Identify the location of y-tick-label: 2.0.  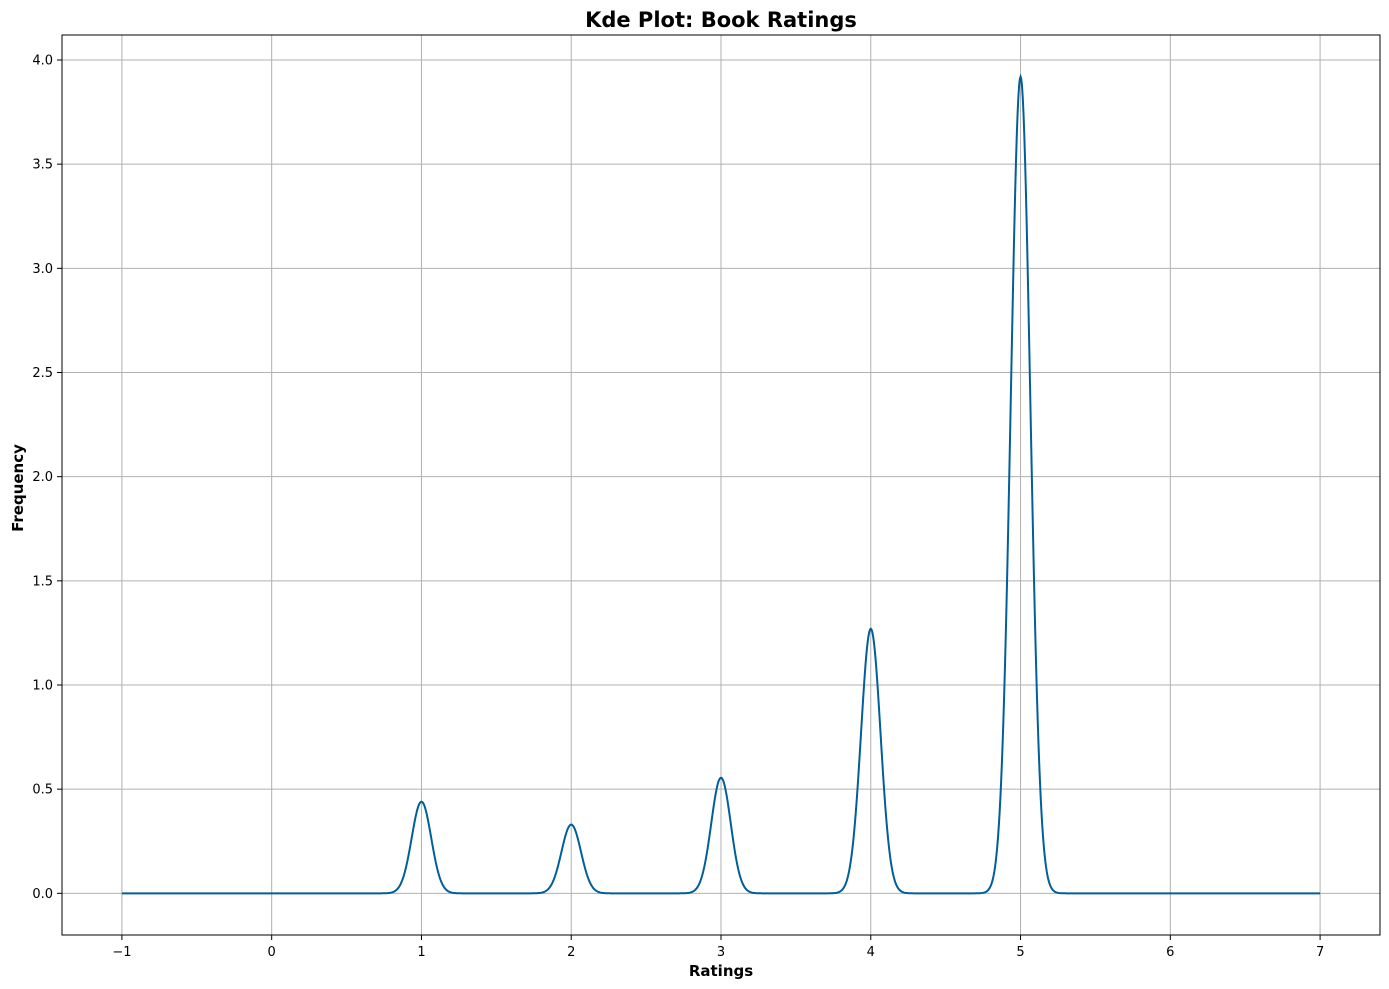
(42, 477).